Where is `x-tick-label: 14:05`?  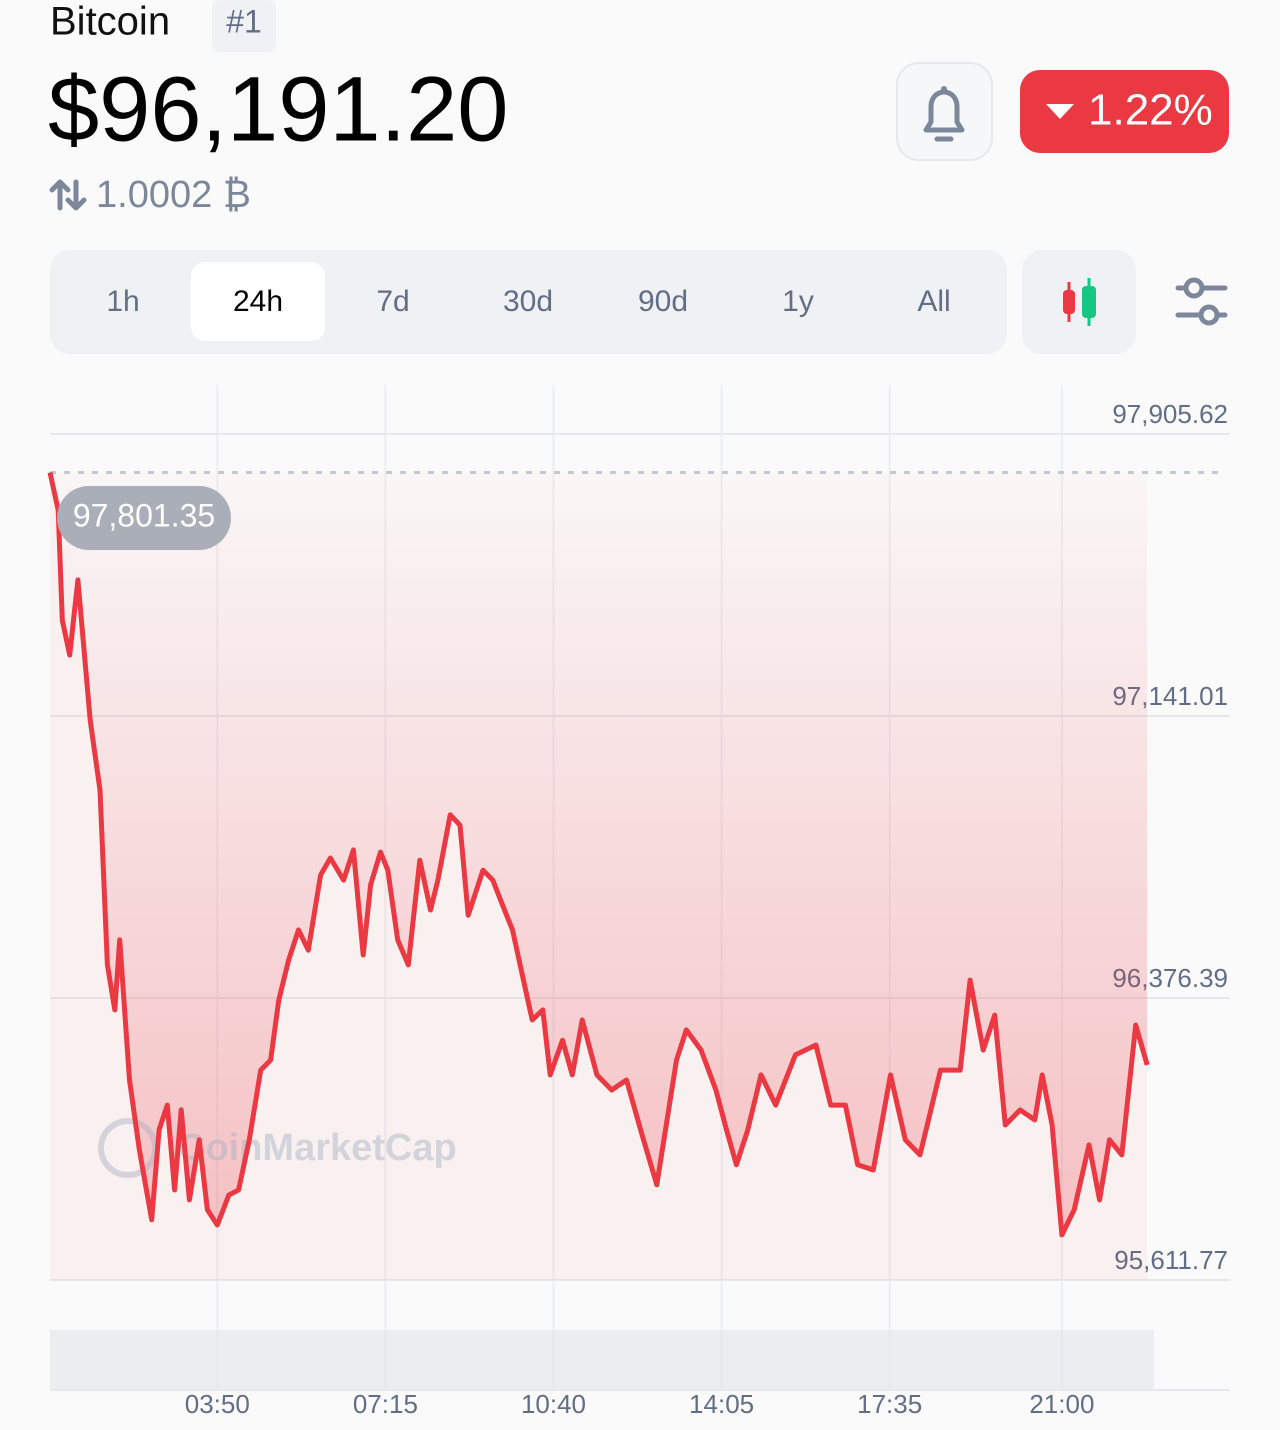
x-tick-label: 14:05 is located at coordinates (721, 1404).